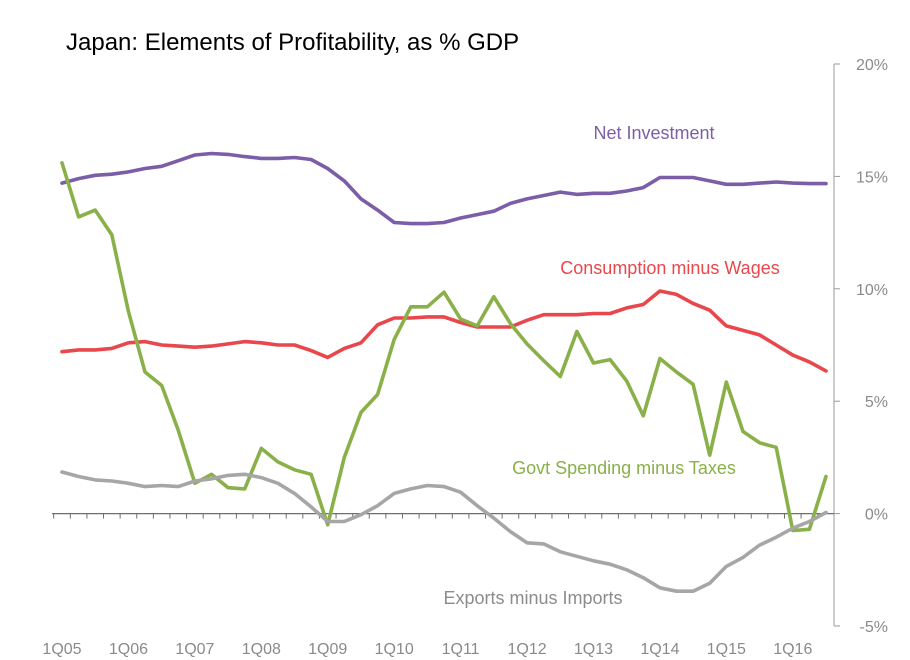  I want to click on x-tick-label: 1Q10, so click(394, 649).